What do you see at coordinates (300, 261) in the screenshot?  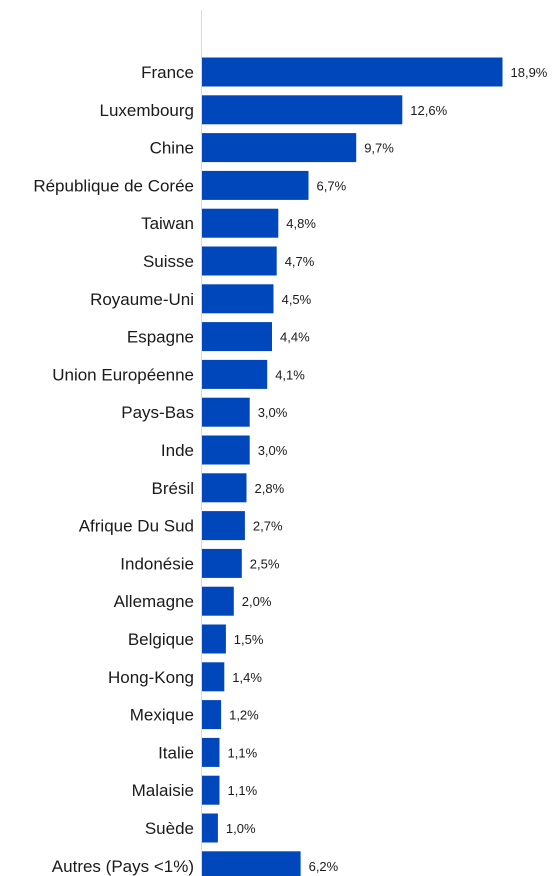 I see `value-label-suisse: 4,7%` at bounding box center [300, 261].